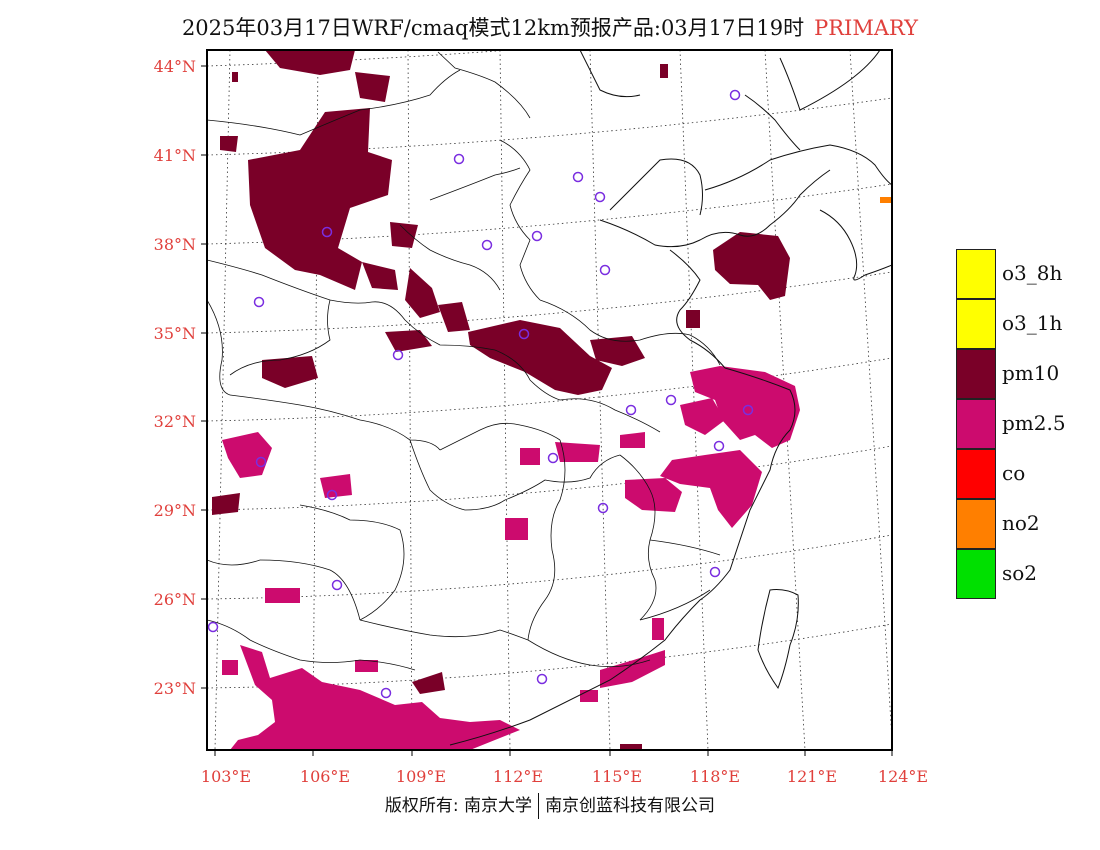  What do you see at coordinates (539, 806) in the screenshot?
I see `footer-separator` at bounding box center [539, 806].